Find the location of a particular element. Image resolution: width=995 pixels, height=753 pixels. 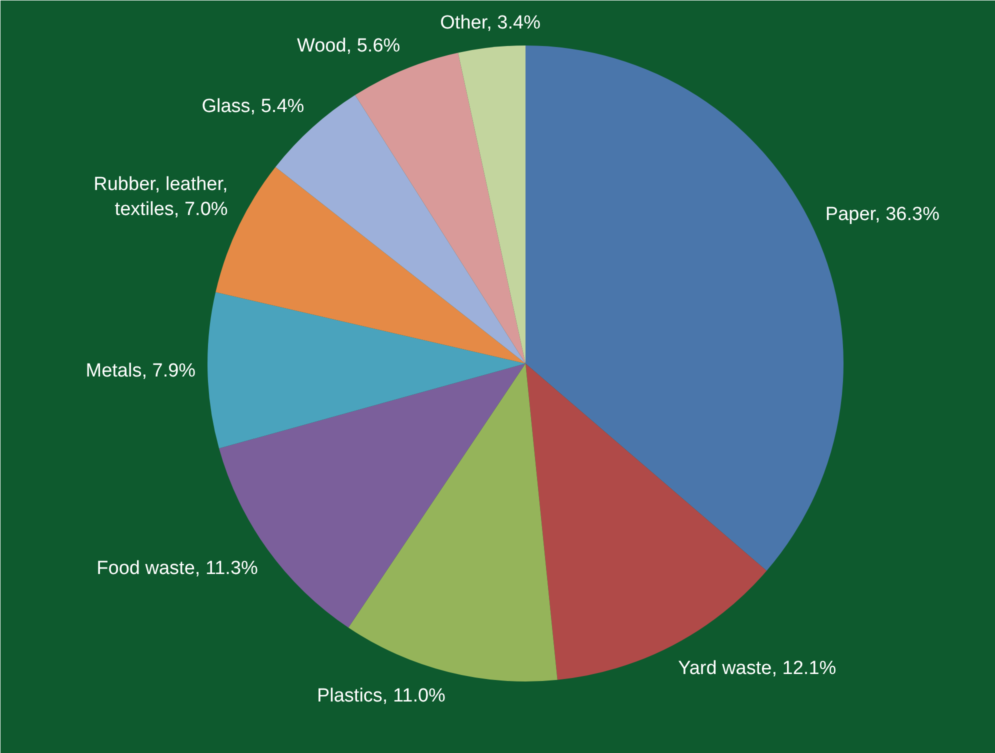

slice-label: Paper, 36.3% is located at coordinates (882, 214).